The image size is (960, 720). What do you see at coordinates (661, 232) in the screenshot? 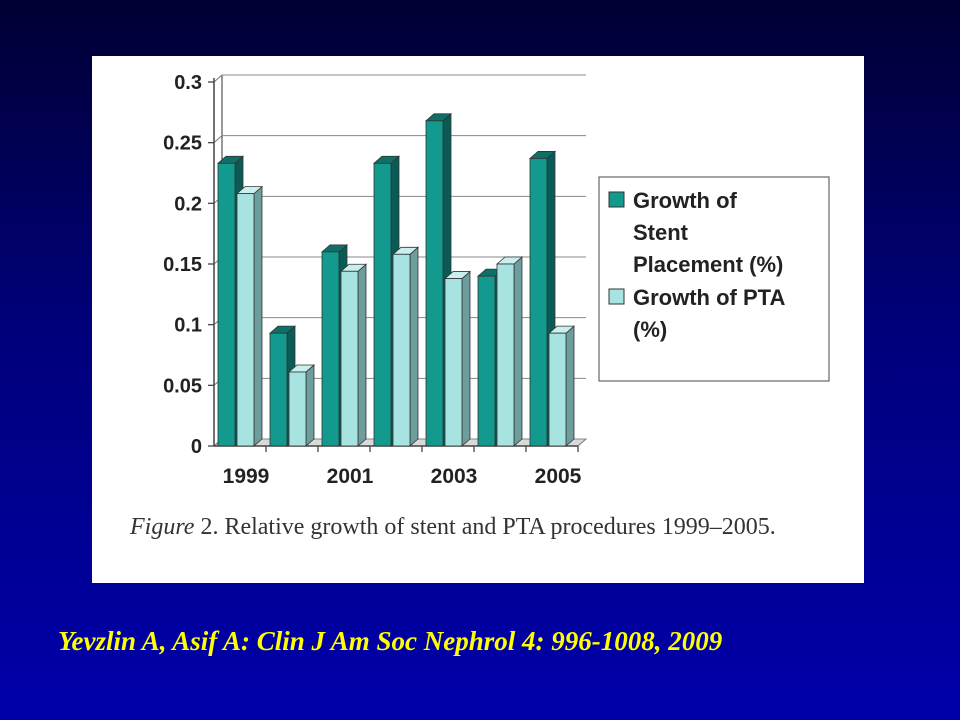
I see `legend-label: Stent` at bounding box center [661, 232].